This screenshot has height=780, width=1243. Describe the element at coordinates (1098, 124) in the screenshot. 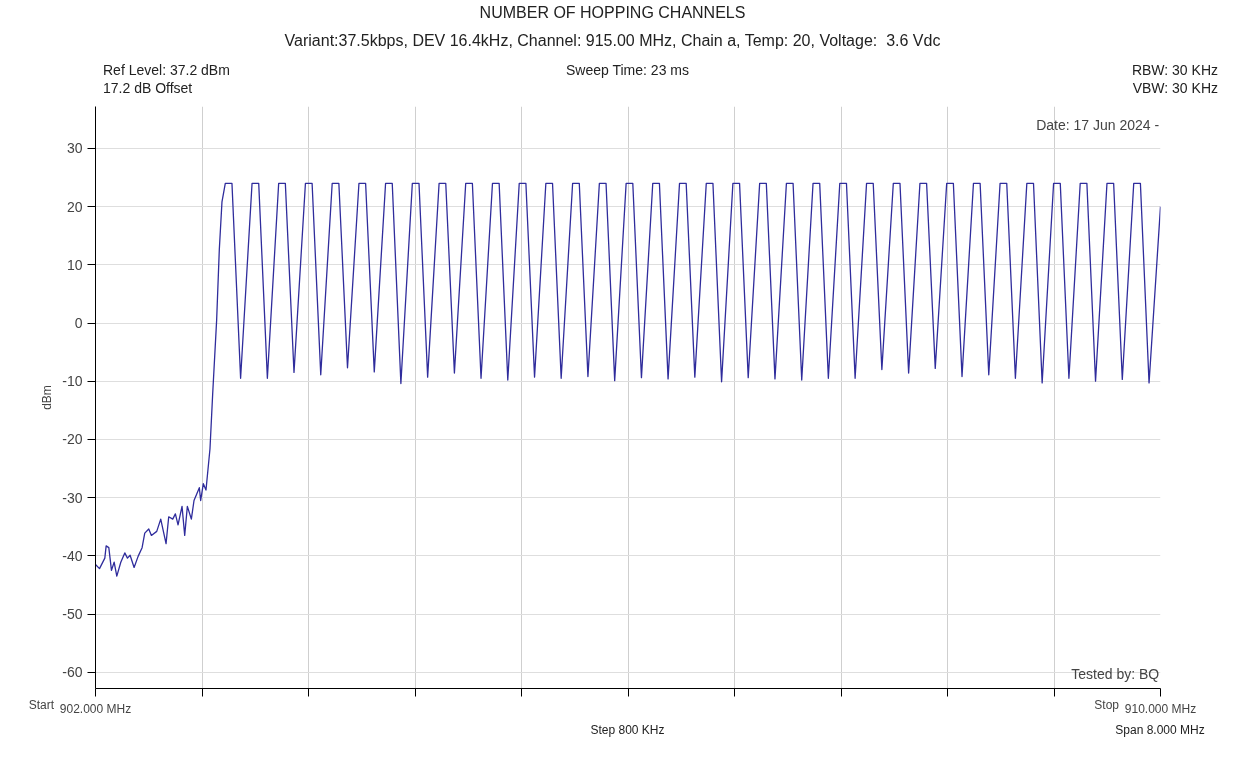

I see `annotation: Date: 17 Jun 2024 -` at that location.